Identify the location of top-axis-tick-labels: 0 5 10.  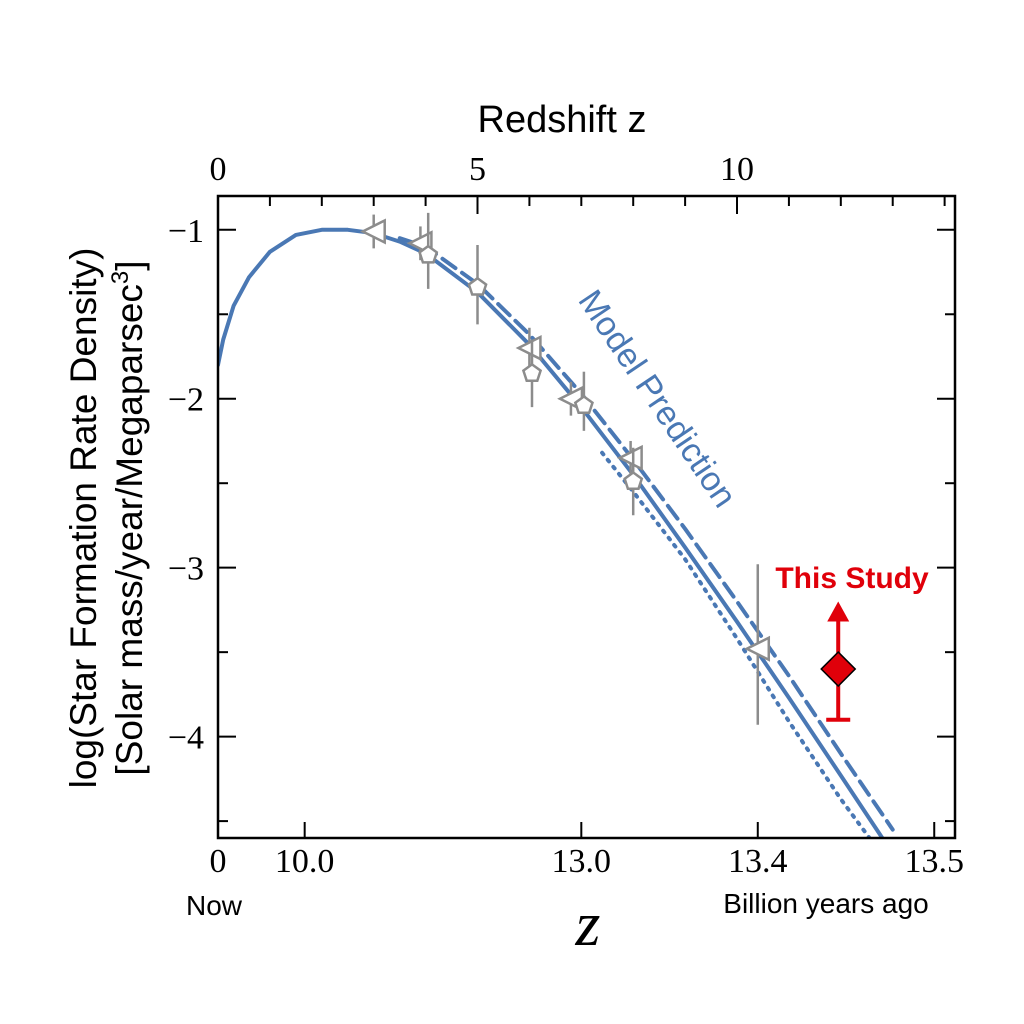
(482, 169).